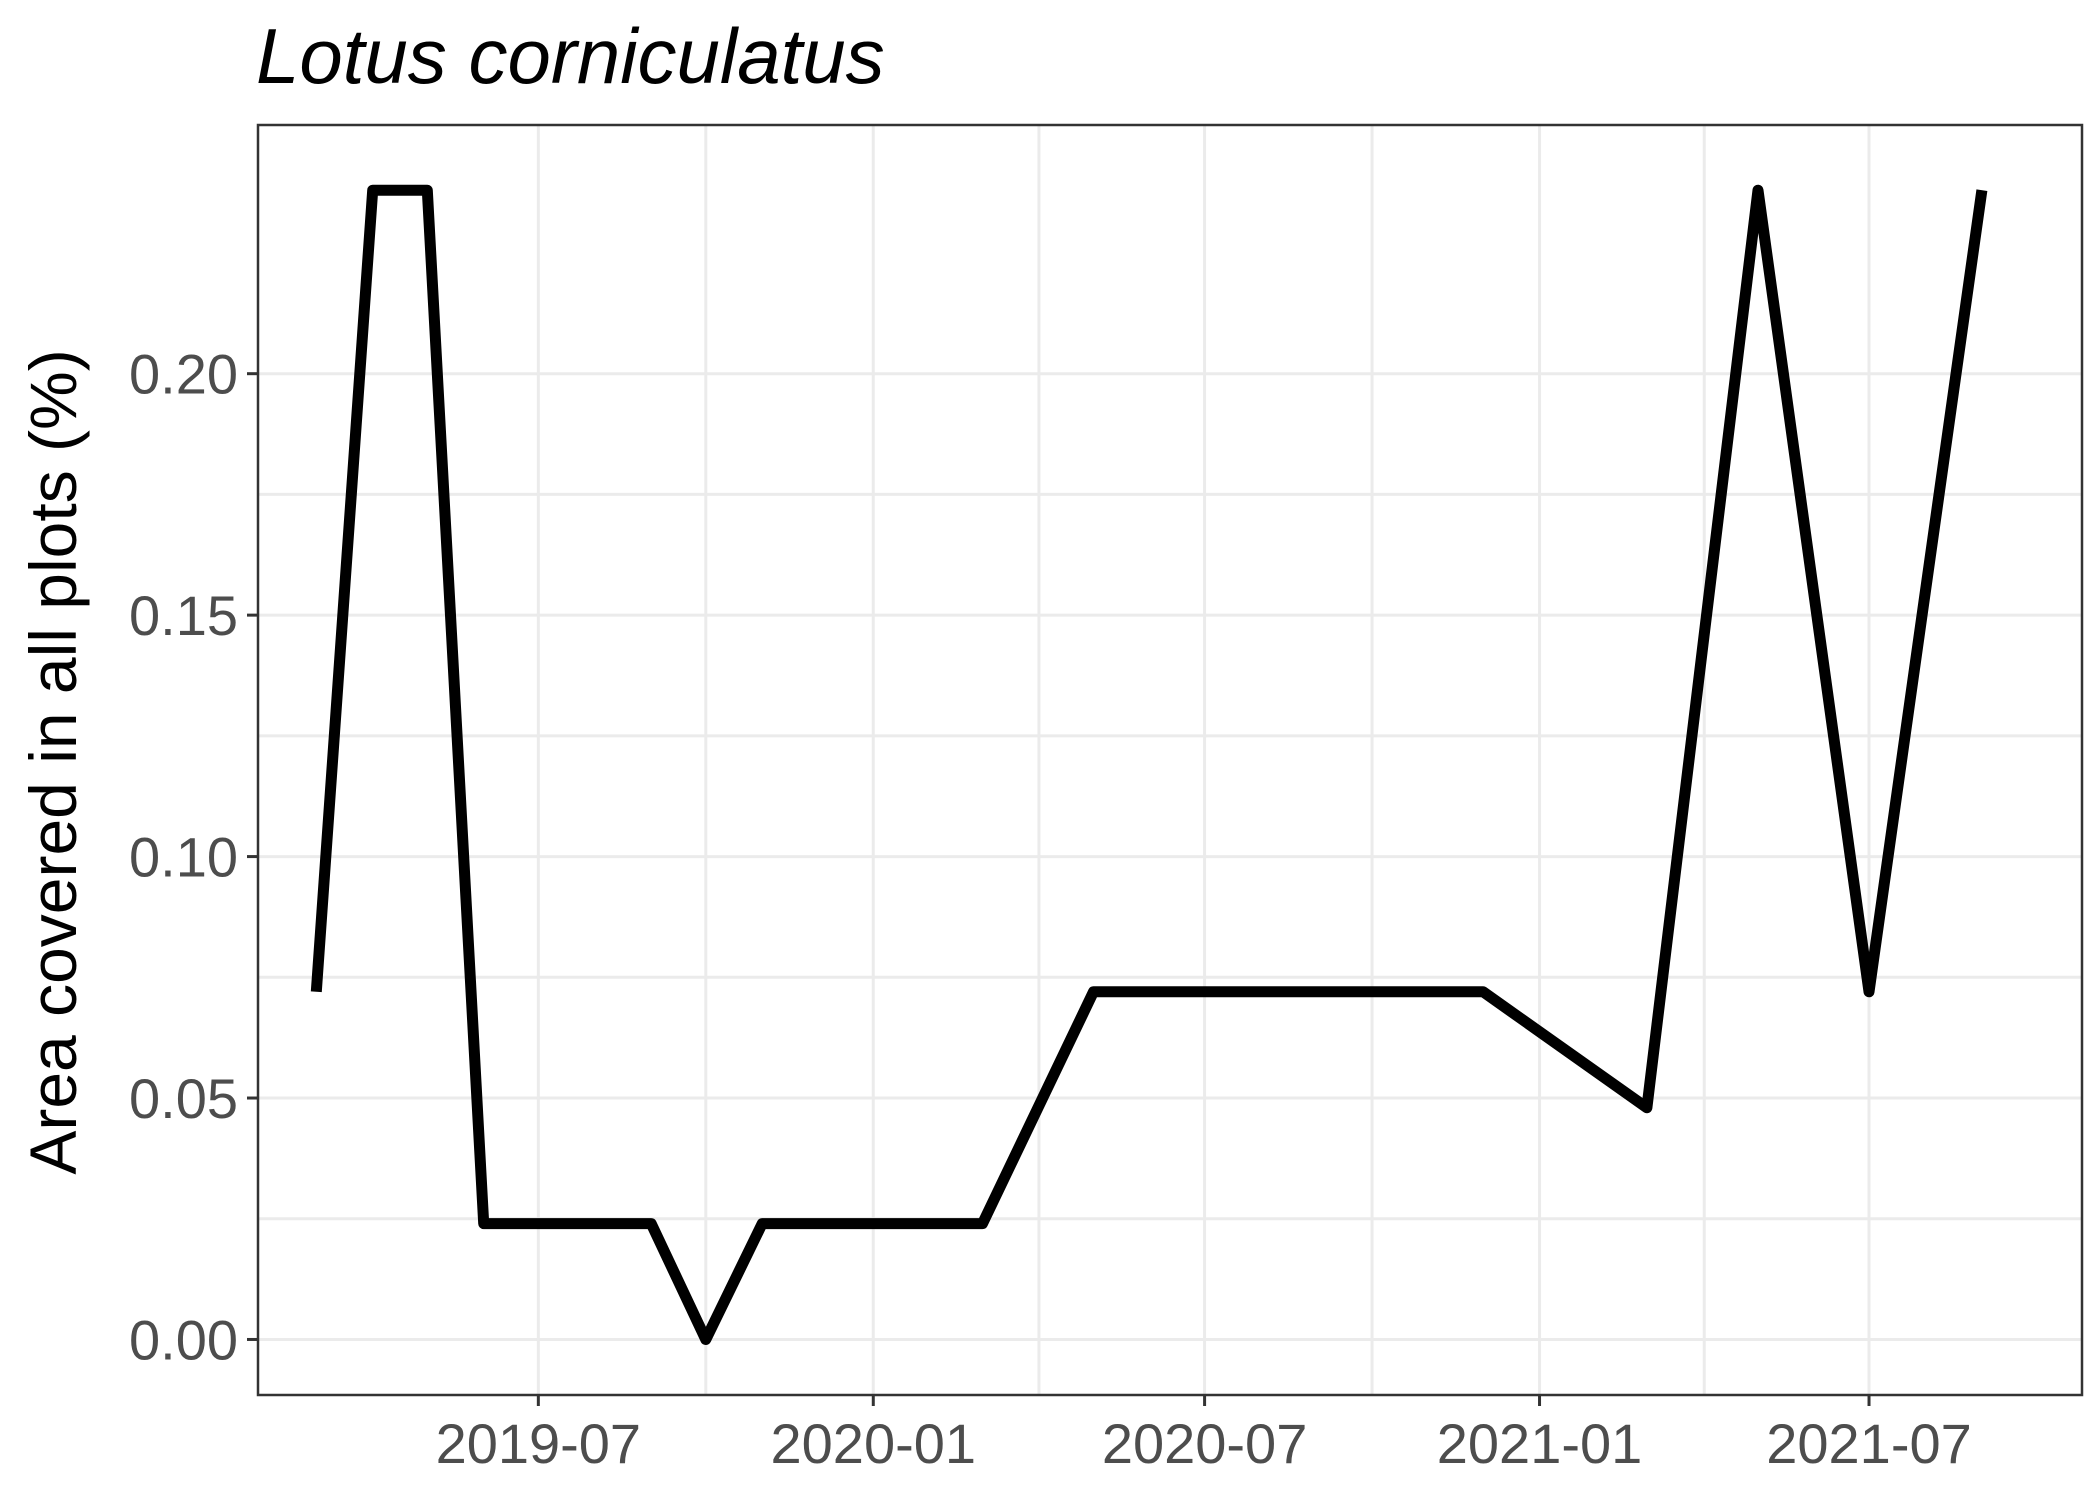 The height and width of the screenshot is (1500, 2100). I want to click on x-tick-label: 2020-07, so click(1205, 1443).